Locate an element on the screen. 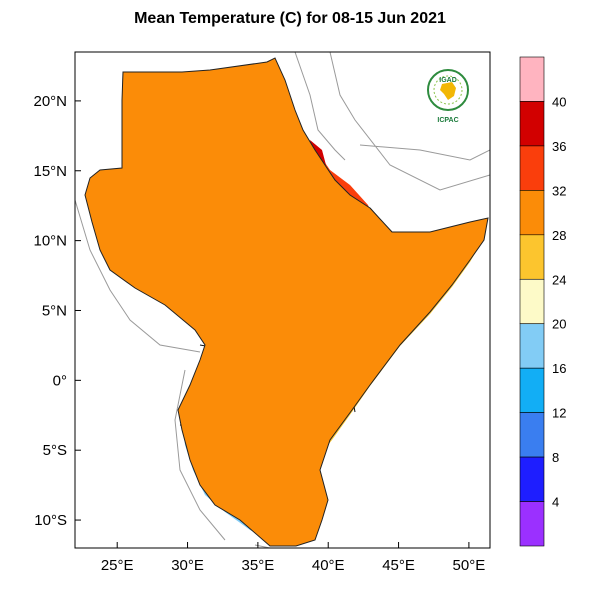 This screenshot has width=600, height=600. icpac-logo: IGAD ICPAC is located at coordinates (448, 96).